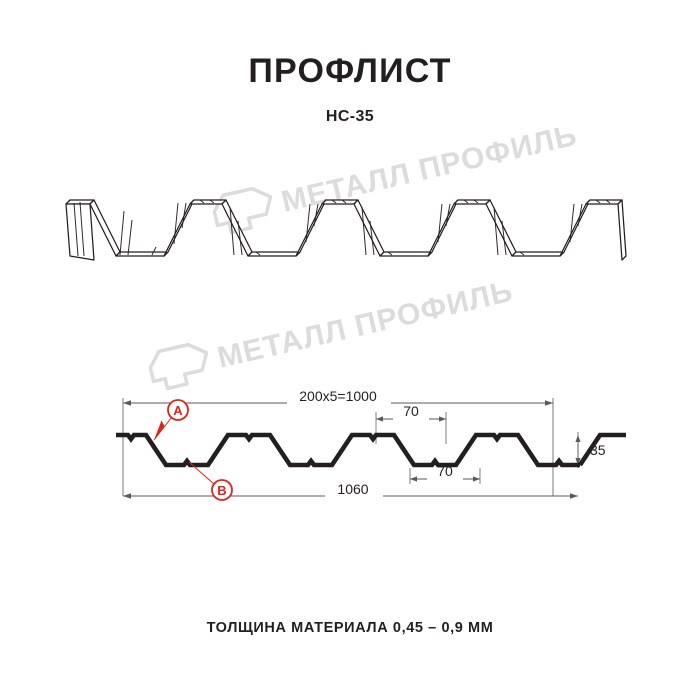 This screenshot has height=700, width=700. I want to click on dimension-top-span-label: 200x5=1000, so click(338, 396).